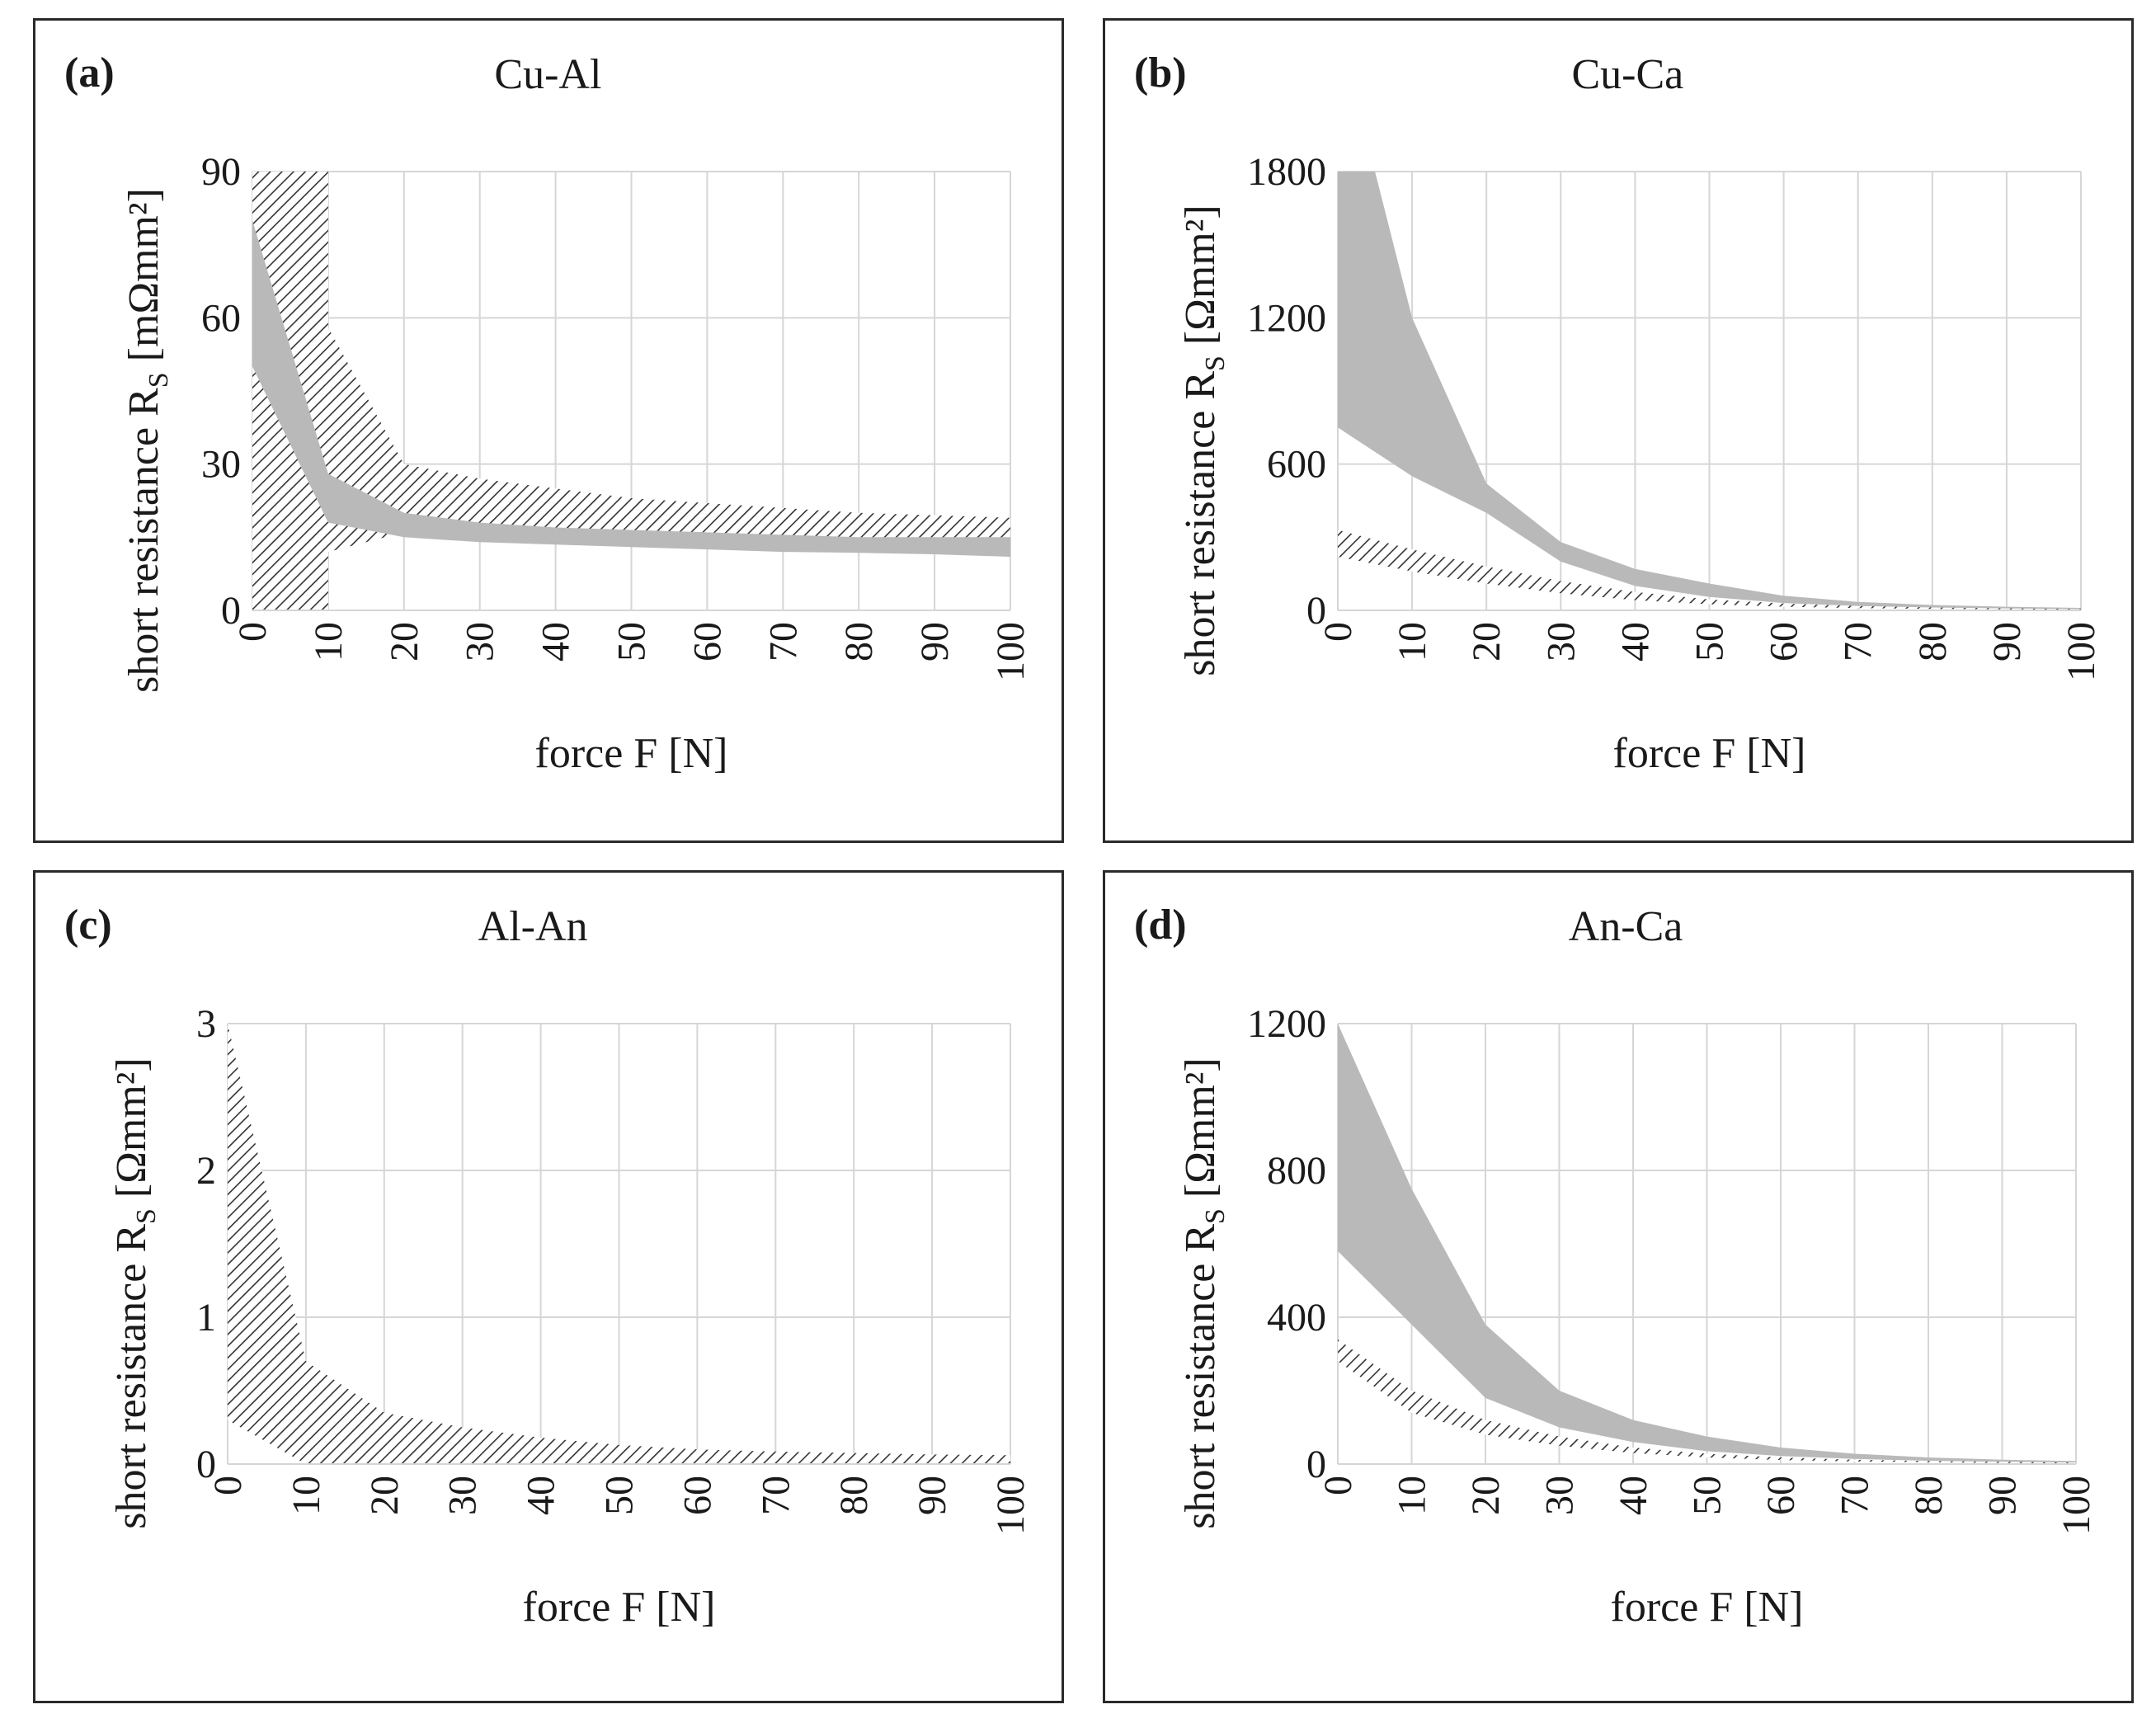 The image size is (2156, 1728). I want to click on panel-label: (c), so click(88, 926).